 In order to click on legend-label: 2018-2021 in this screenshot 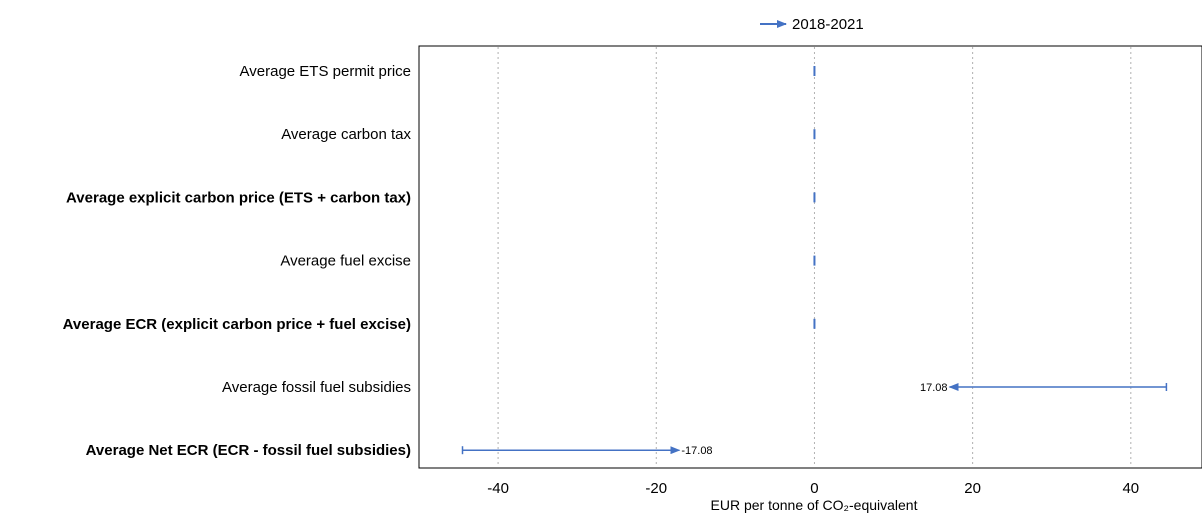, I will do `click(828, 24)`.